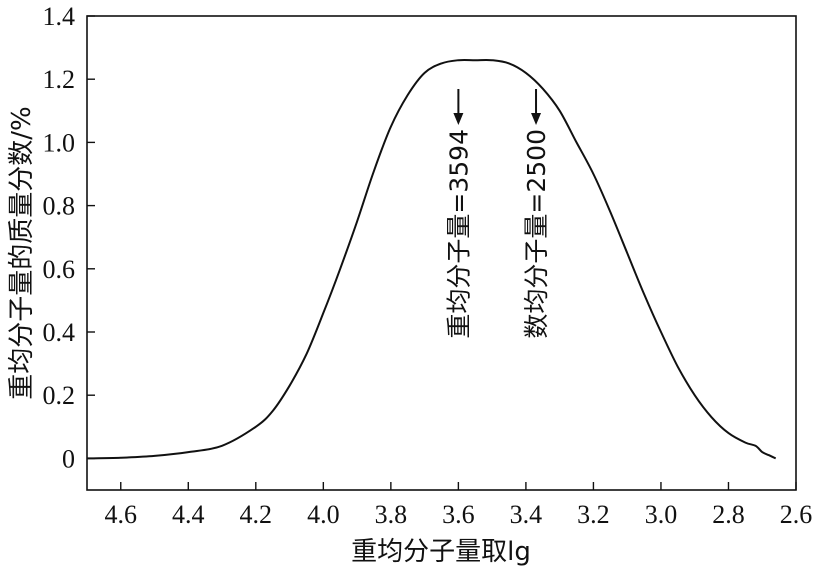 This screenshot has width=816, height=569. I want to click on x-axis-ticks: 4.6 4.4 4.2 4.0 3.8 3.6 3.4 3.2 3.0 2.8 2.6, so click(459, 505).